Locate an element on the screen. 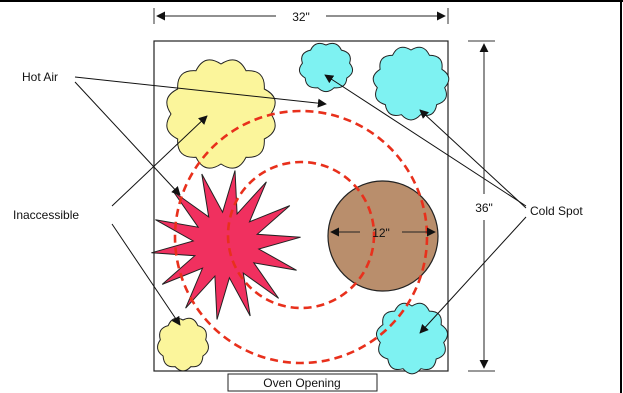 The width and height of the screenshot is (623, 393). fire-burst is located at coordinates (226, 245).